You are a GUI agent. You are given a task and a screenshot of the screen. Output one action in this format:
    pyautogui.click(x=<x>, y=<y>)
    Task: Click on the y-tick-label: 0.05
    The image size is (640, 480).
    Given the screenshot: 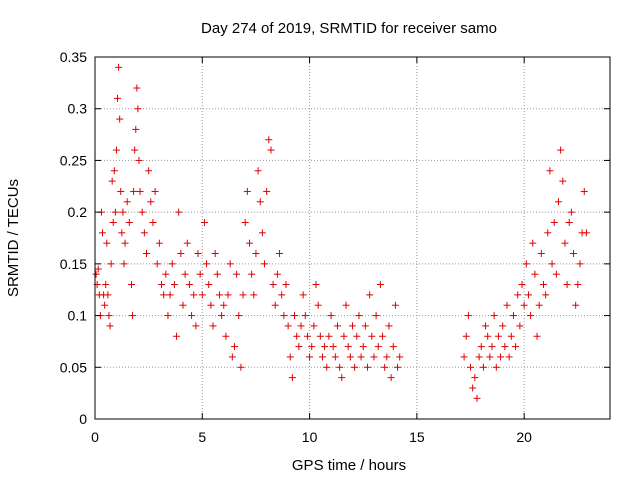 What is the action you would take?
    pyautogui.click(x=73, y=367)
    